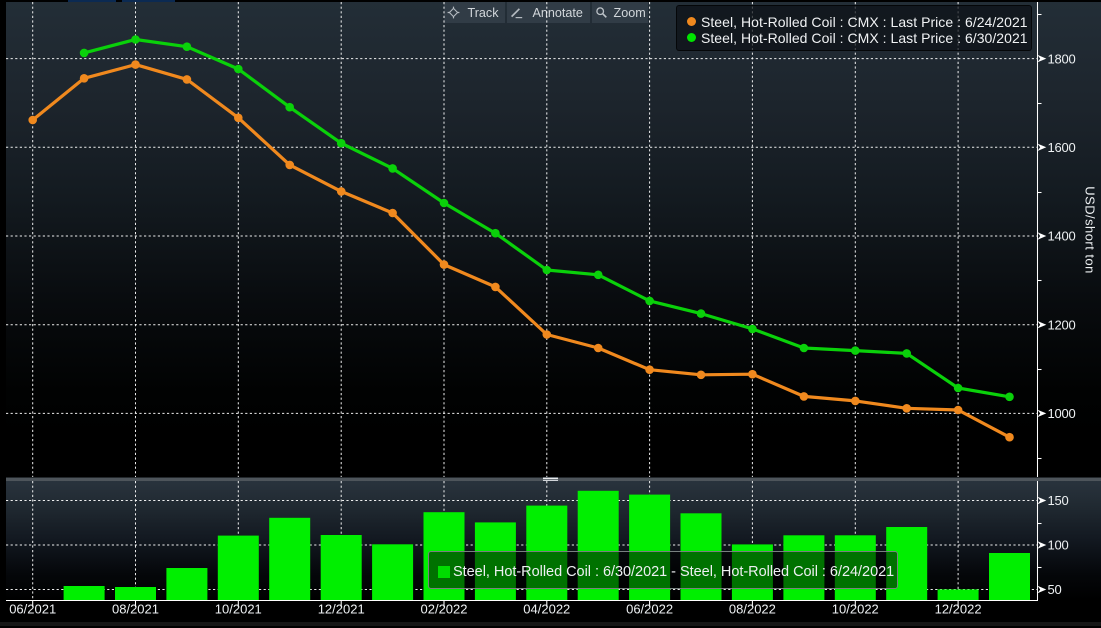 The width and height of the screenshot is (1101, 628). What do you see at coordinates (1062, 236) in the screenshot?
I see `svg-text: 1400` at bounding box center [1062, 236].